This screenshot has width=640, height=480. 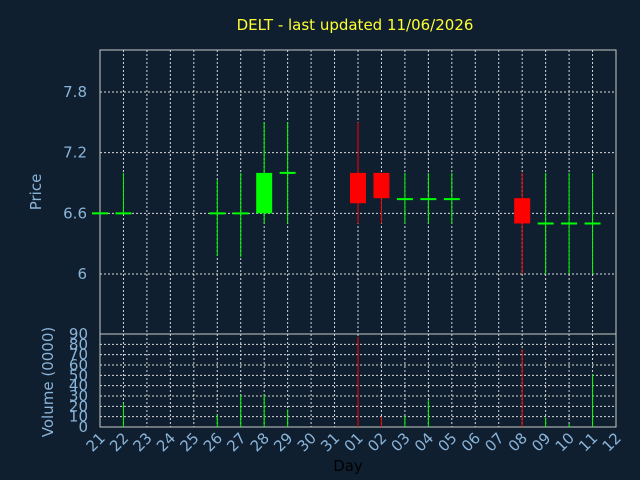 What do you see at coordinates (424, 442) in the screenshot?
I see `x-tick-label: 04` at bounding box center [424, 442].